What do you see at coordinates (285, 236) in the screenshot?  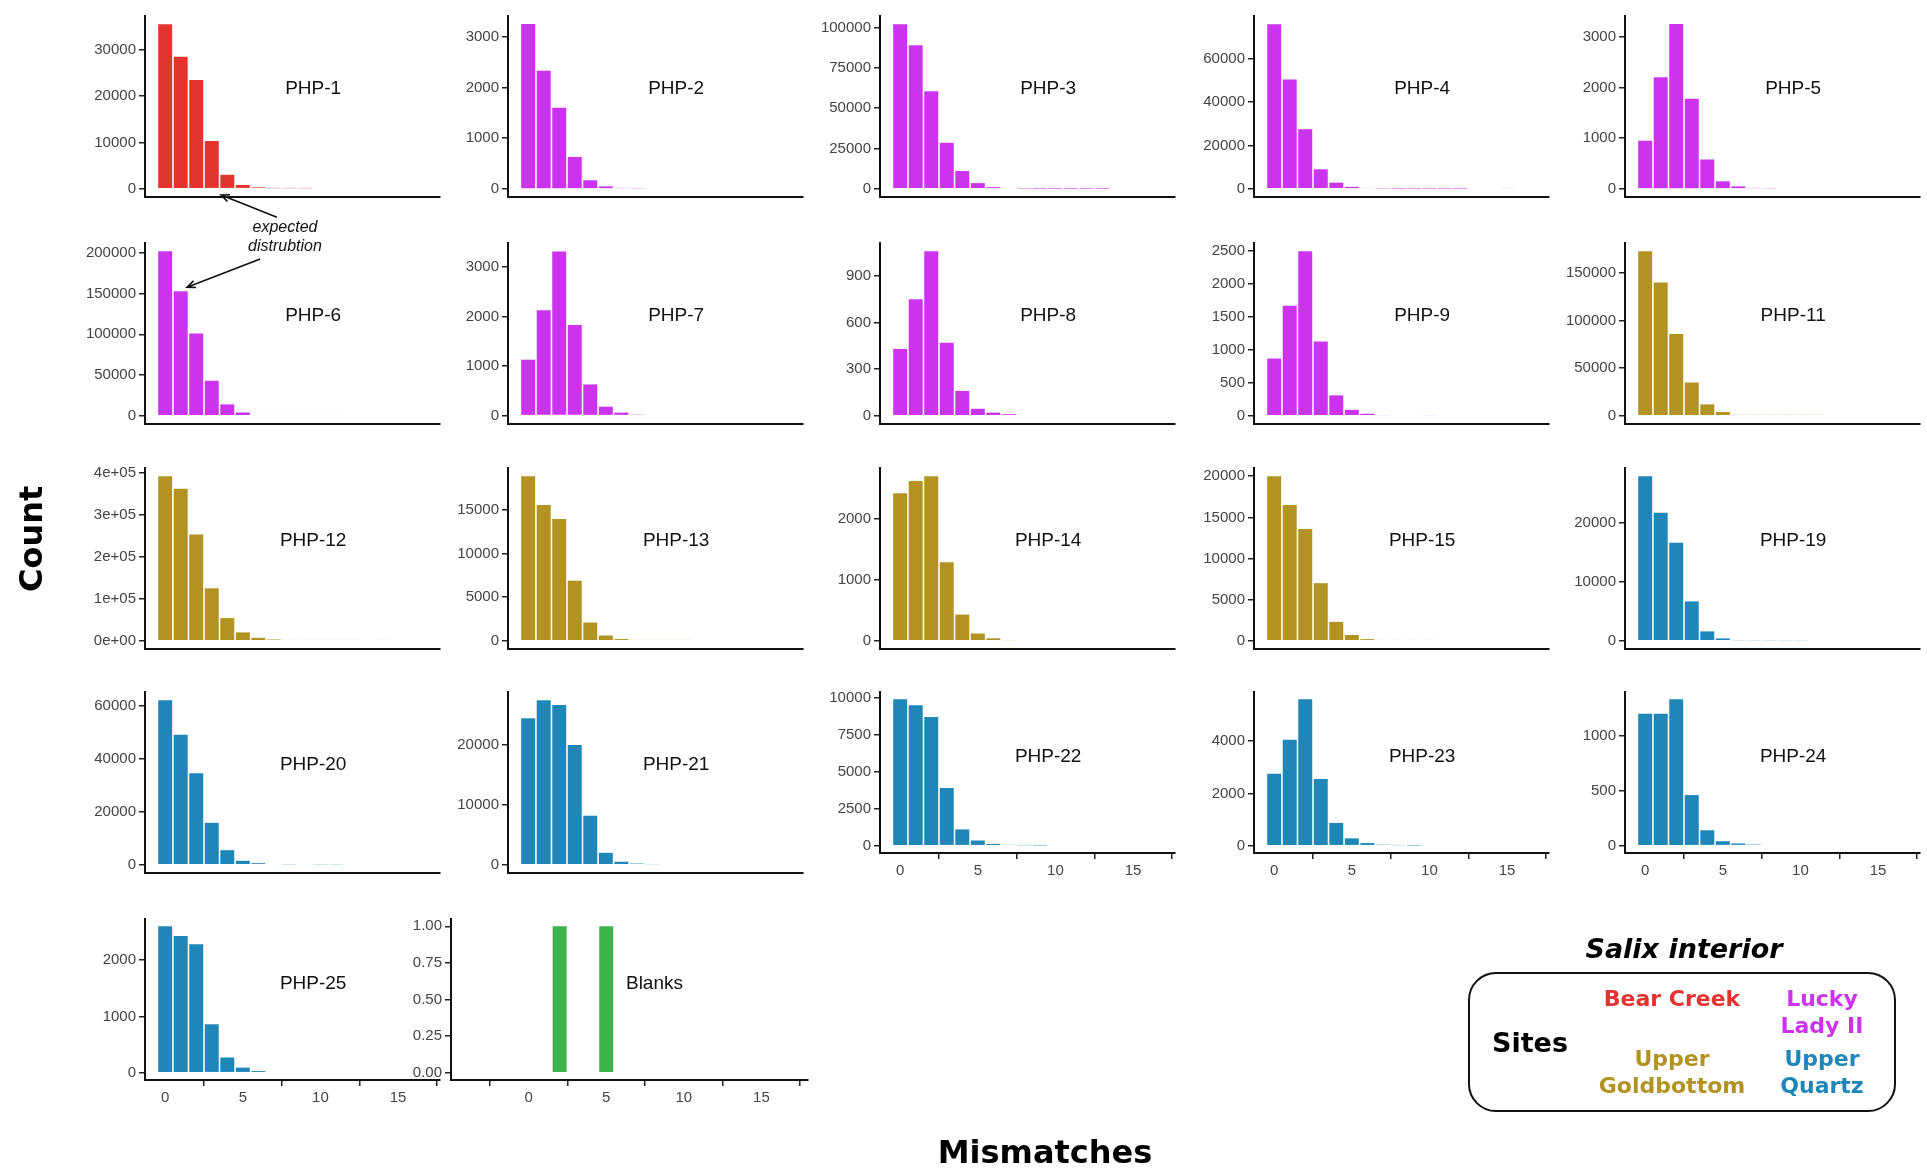 I see `annotation: expected distrubtion` at bounding box center [285, 236].